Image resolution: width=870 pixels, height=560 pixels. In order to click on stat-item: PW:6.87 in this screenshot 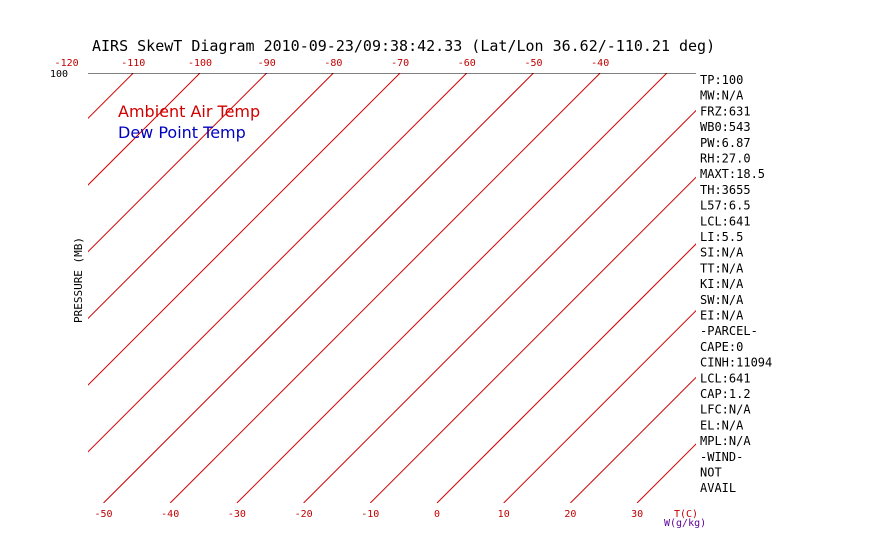, I will do `click(725, 143)`.